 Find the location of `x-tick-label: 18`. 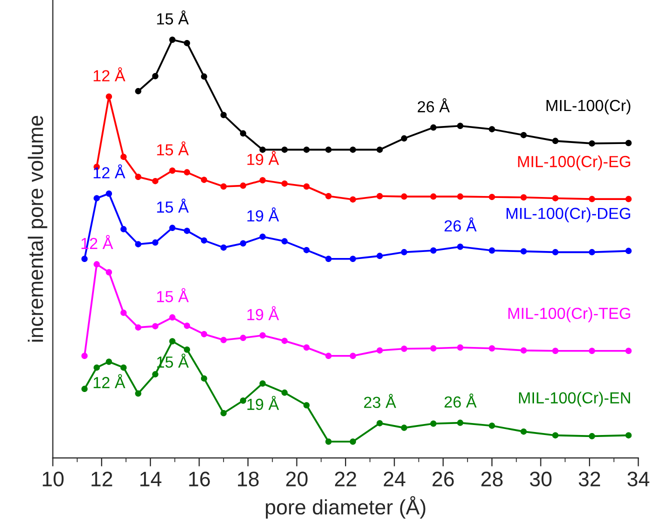

x-tick-label: 18 is located at coordinates (248, 479).